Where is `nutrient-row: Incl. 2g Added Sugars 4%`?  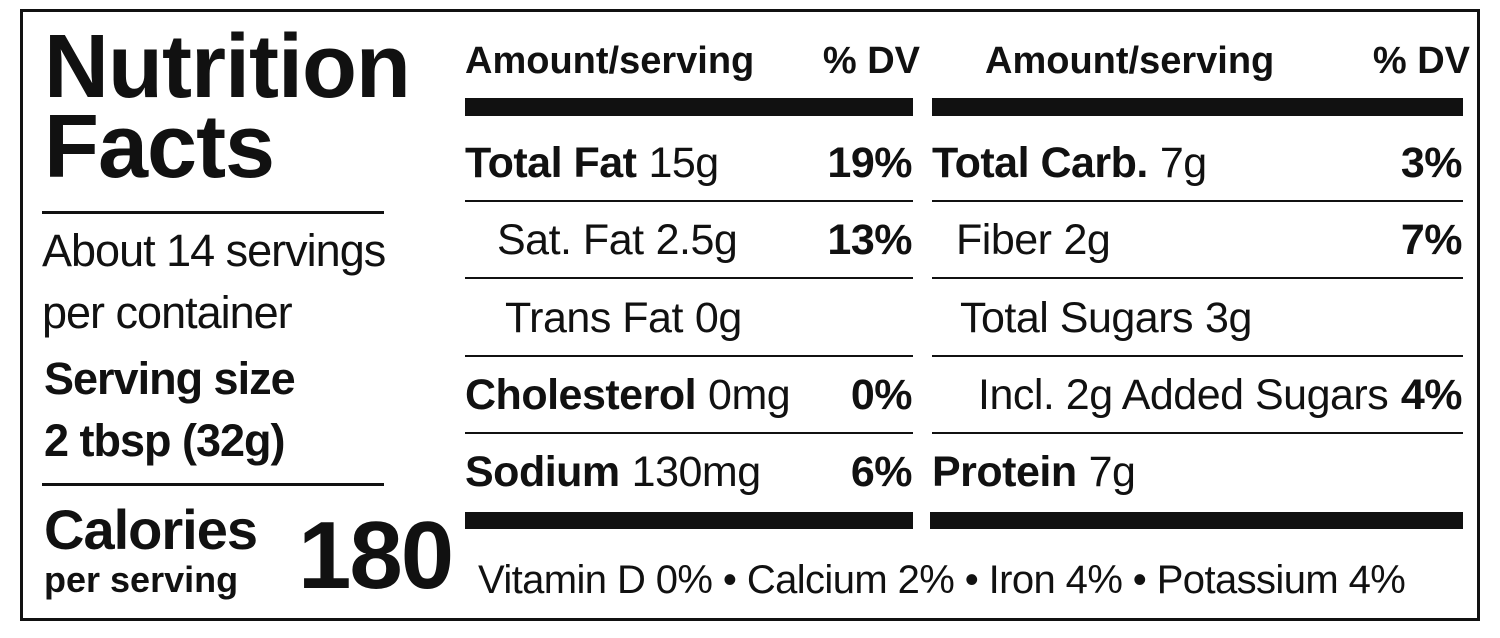
nutrient-row: Incl. 2g Added Sugars 4% is located at coordinates (1197, 395).